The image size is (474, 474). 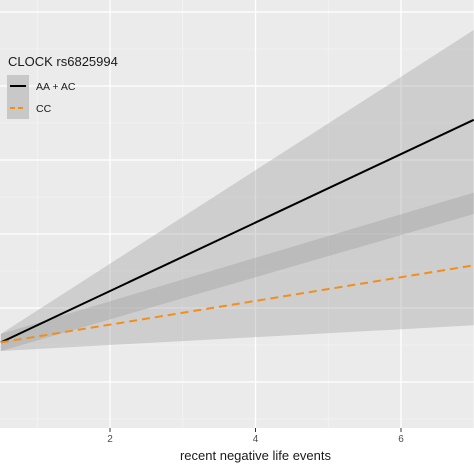 What do you see at coordinates (256, 455) in the screenshot?
I see `x-axis-title: recent negative life events` at bounding box center [256, 455].